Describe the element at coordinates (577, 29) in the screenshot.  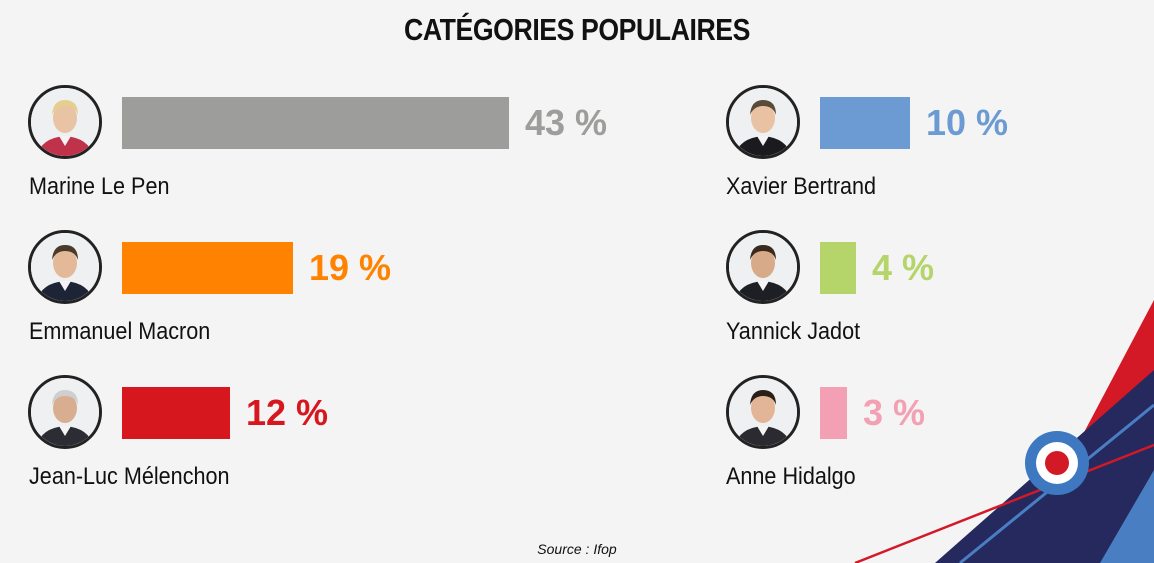
I see `page-title: CATÉGORIES POPULAIRES` at that location.